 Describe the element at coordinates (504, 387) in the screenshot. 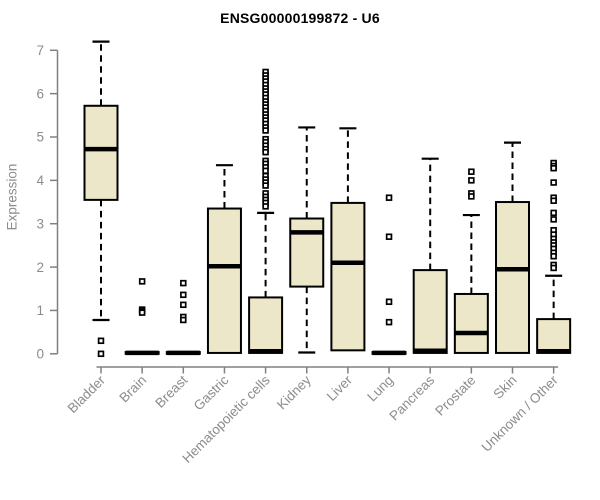

I see `x-tick-label-skin: Skin` at that location.